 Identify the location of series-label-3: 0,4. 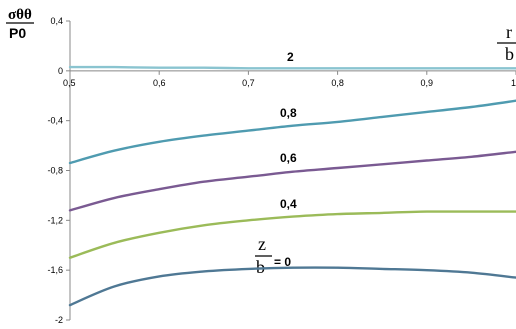
(288, 204).